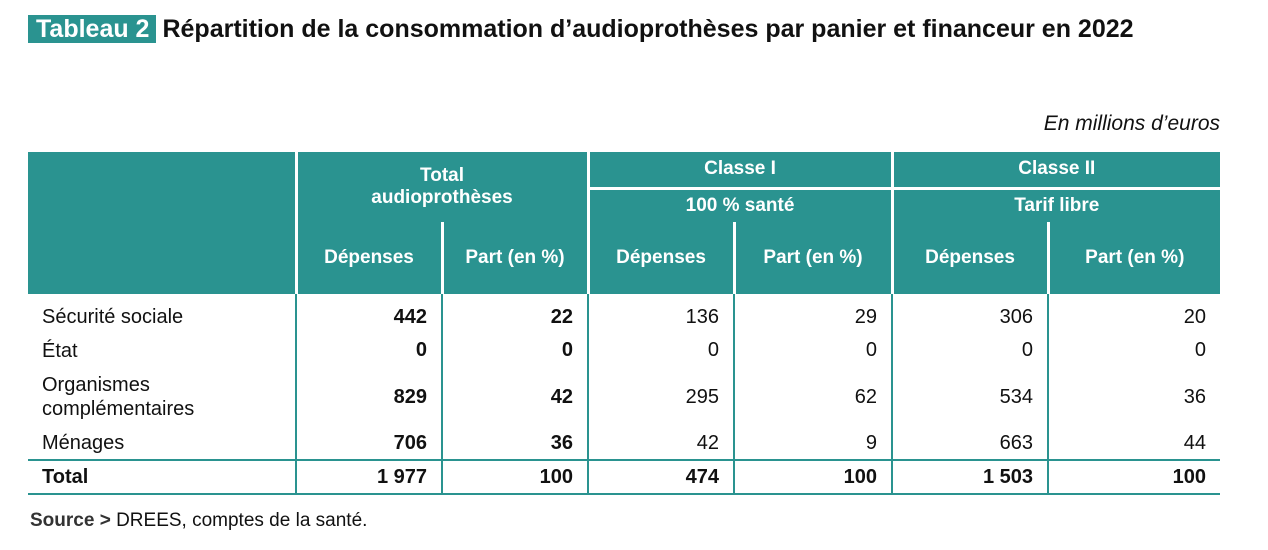 This screenshot has width=1268, height=550. I want to click on row-label: Organismes complémentaires, so click(118, 397).